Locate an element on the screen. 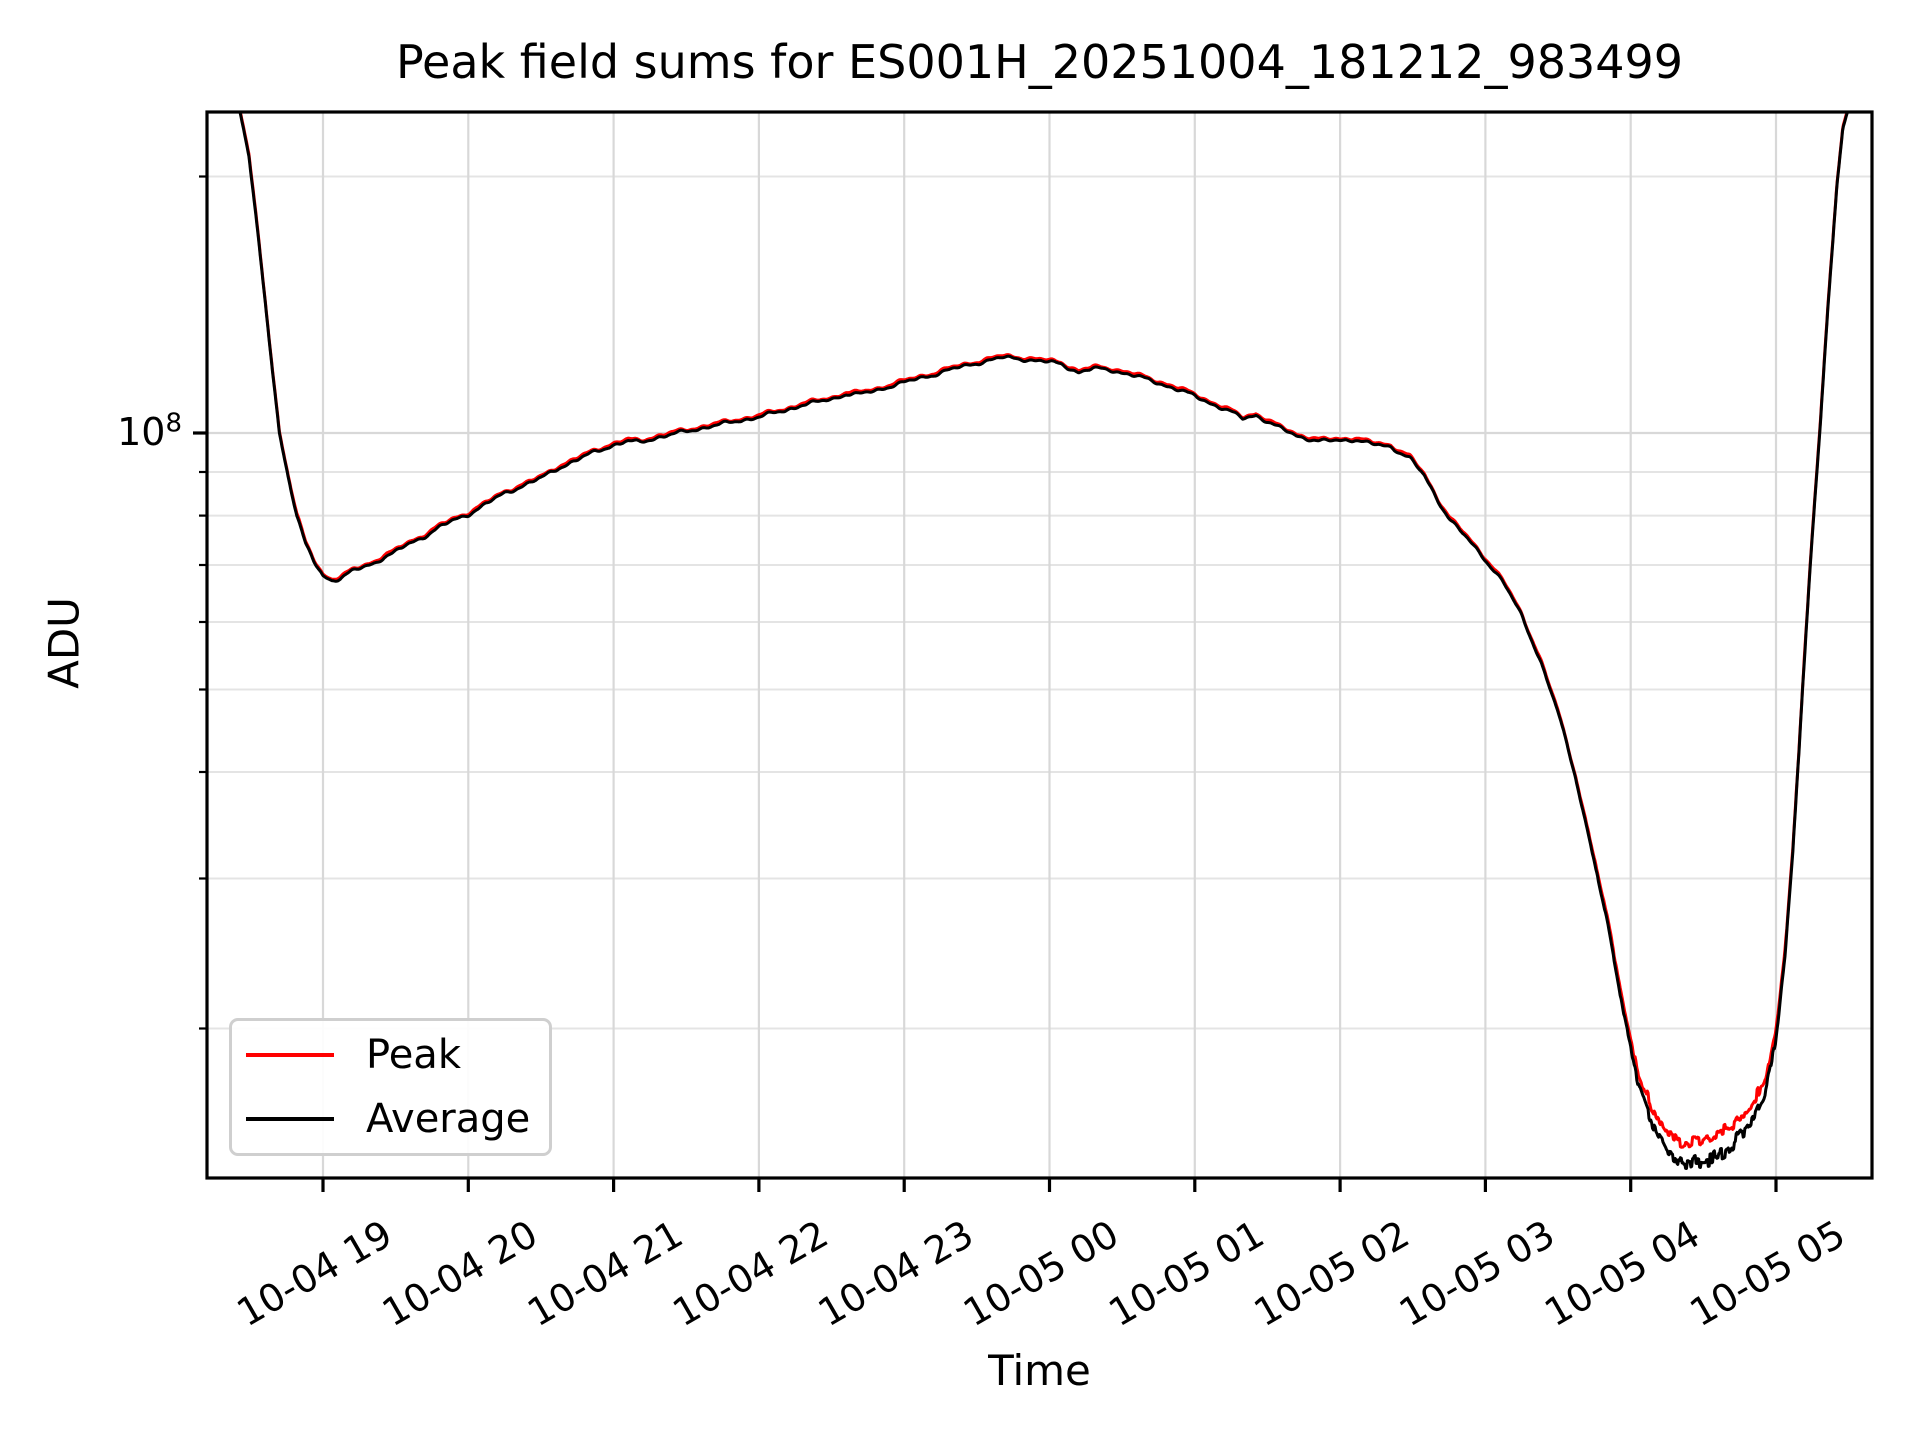 The height and width of the screenshot is (1440, 1920). x-tick-label: 10-05 00 is located at coordinates (1041, 1274).